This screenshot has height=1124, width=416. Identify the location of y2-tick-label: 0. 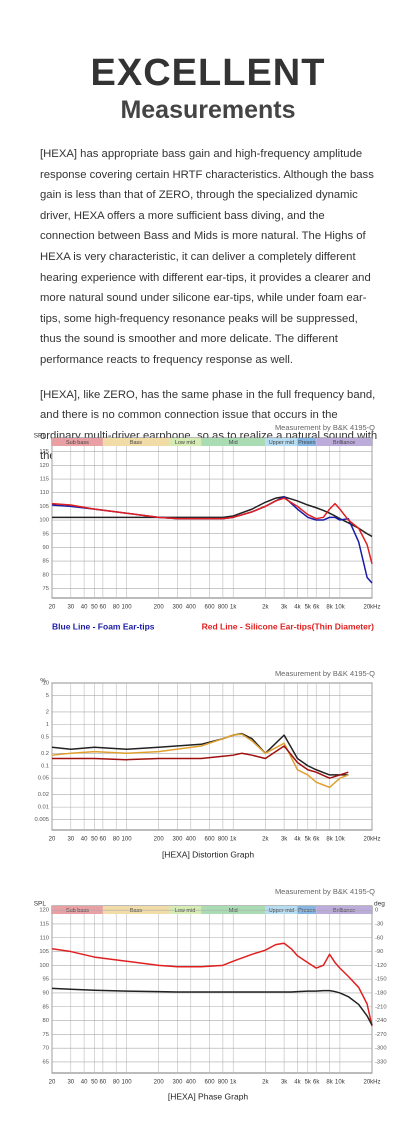
(376, 911).